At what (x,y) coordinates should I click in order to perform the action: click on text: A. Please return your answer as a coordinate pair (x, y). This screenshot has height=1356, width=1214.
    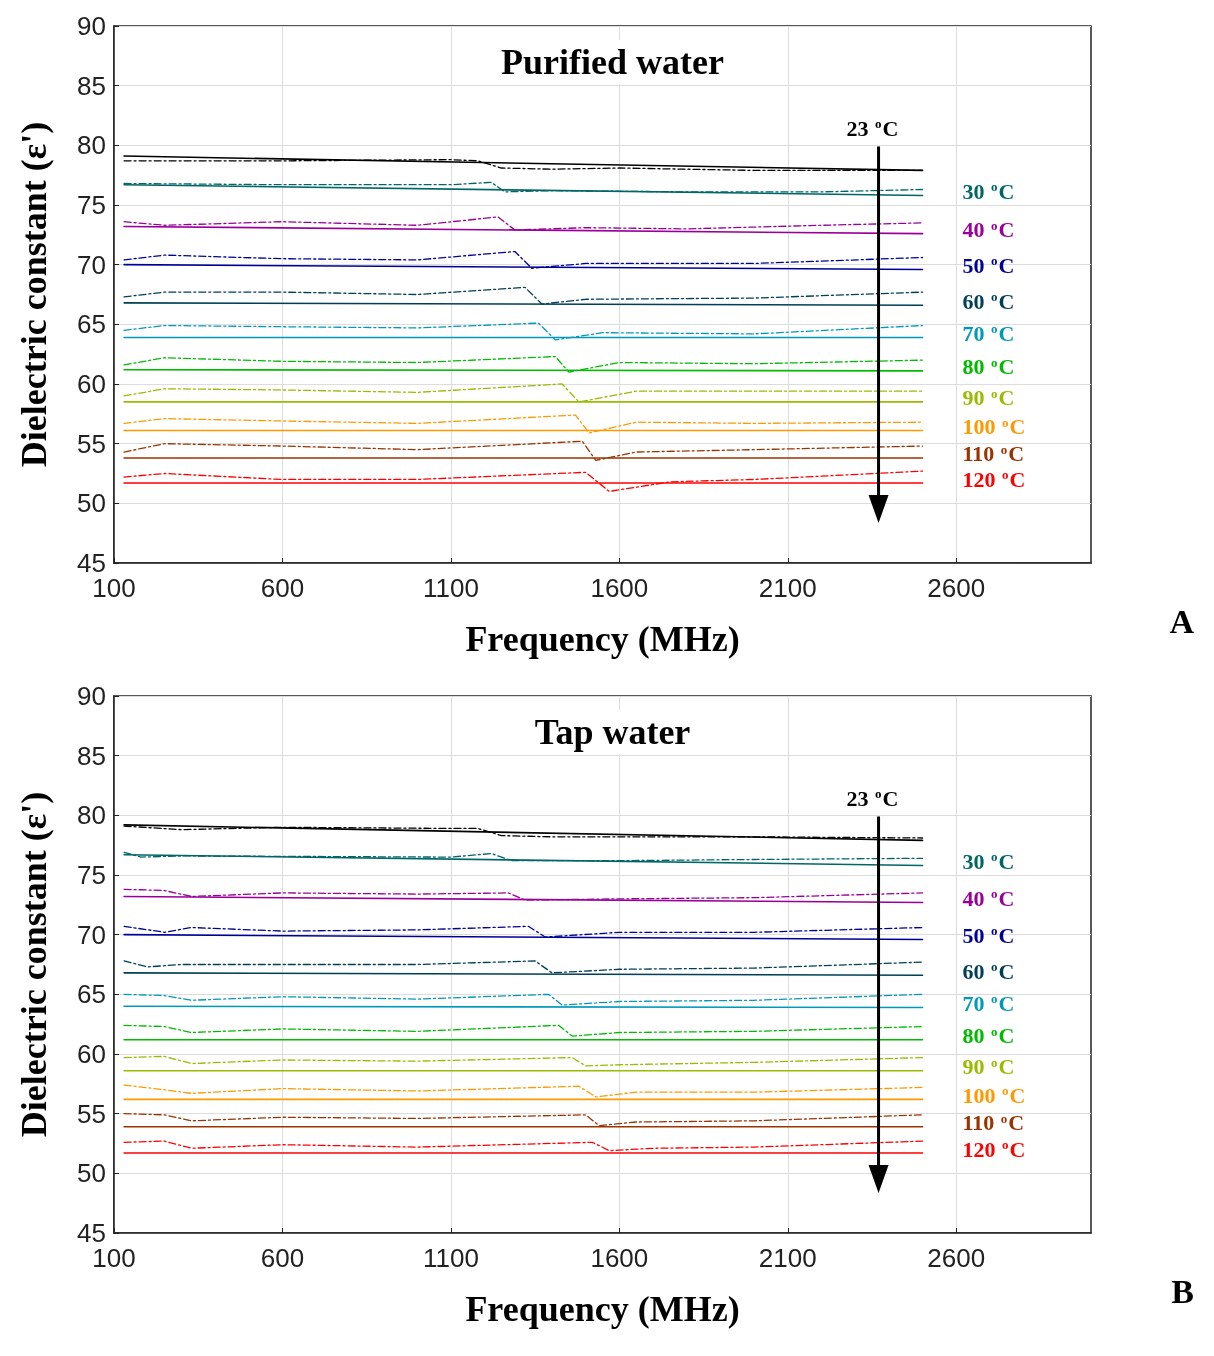
    Looking at the image, I should click on (1182, 621).